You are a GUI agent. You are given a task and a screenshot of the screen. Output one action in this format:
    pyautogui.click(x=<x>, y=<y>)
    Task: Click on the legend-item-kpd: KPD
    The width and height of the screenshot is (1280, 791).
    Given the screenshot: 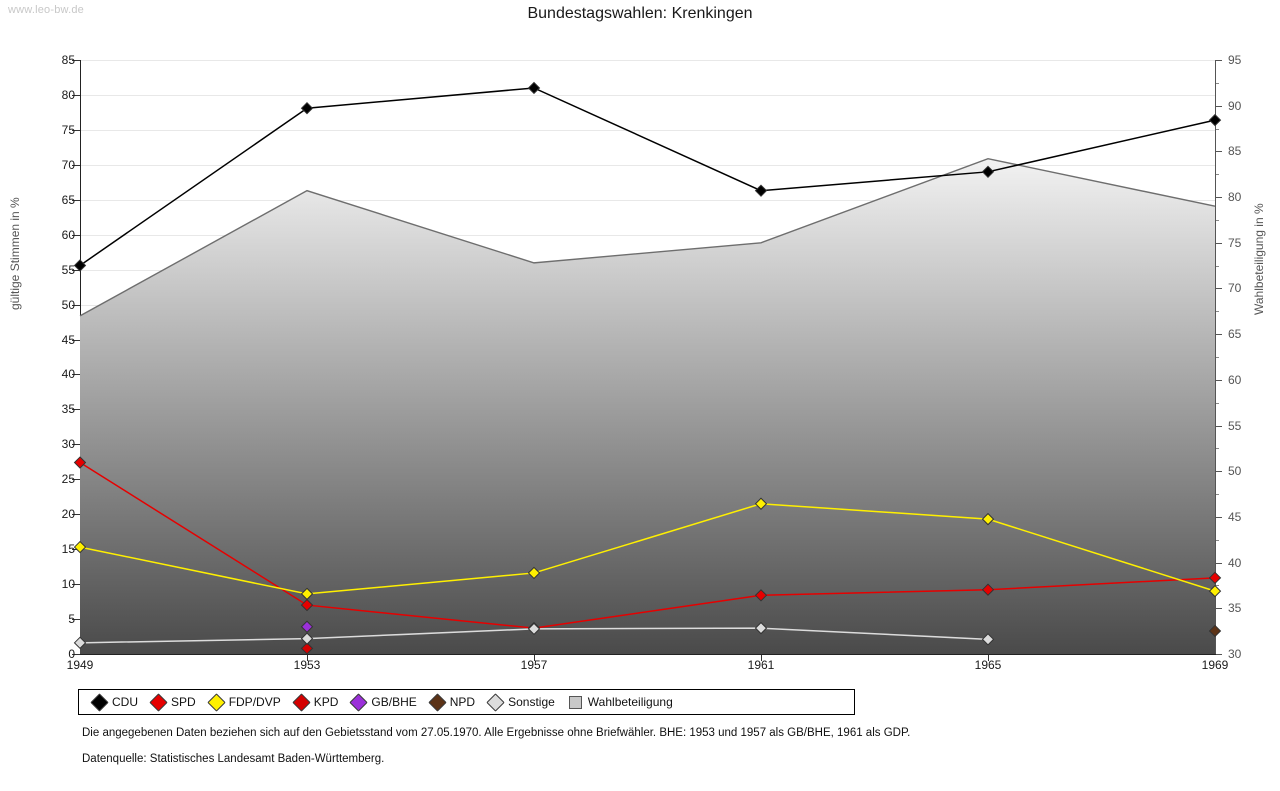 What is the action you would take?
    pyautogui.click(x=315, y=702)
    